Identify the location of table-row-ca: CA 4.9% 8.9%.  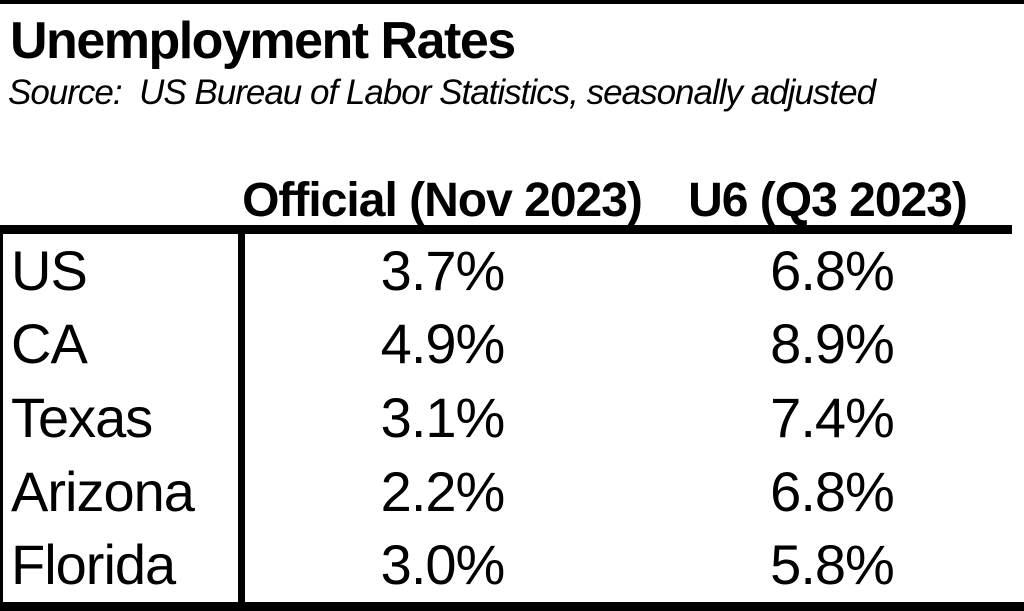
(512, 345).